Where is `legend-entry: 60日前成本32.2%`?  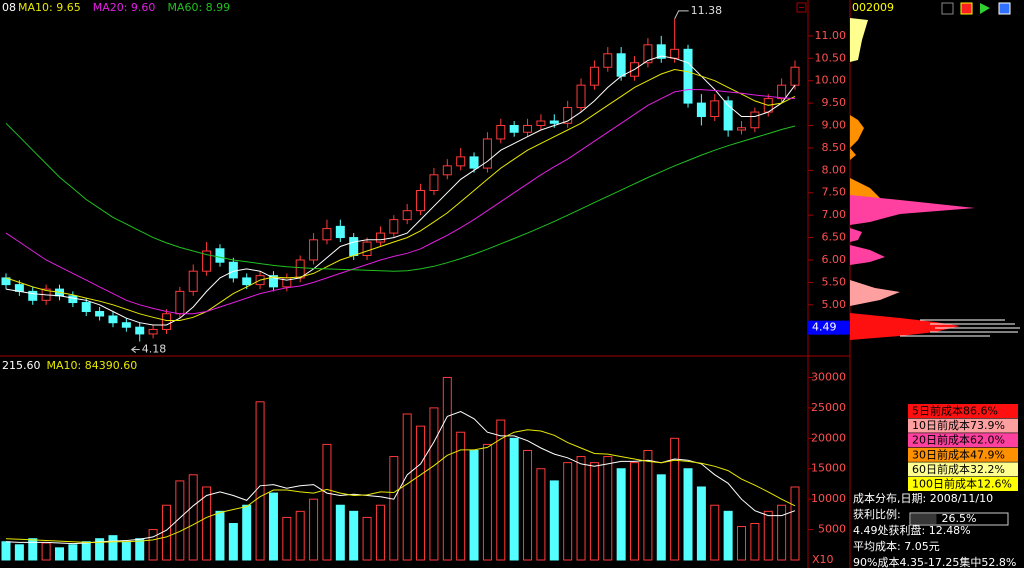
legend-entry: 60日前成本32.2% is located at coordinates (958, 469).